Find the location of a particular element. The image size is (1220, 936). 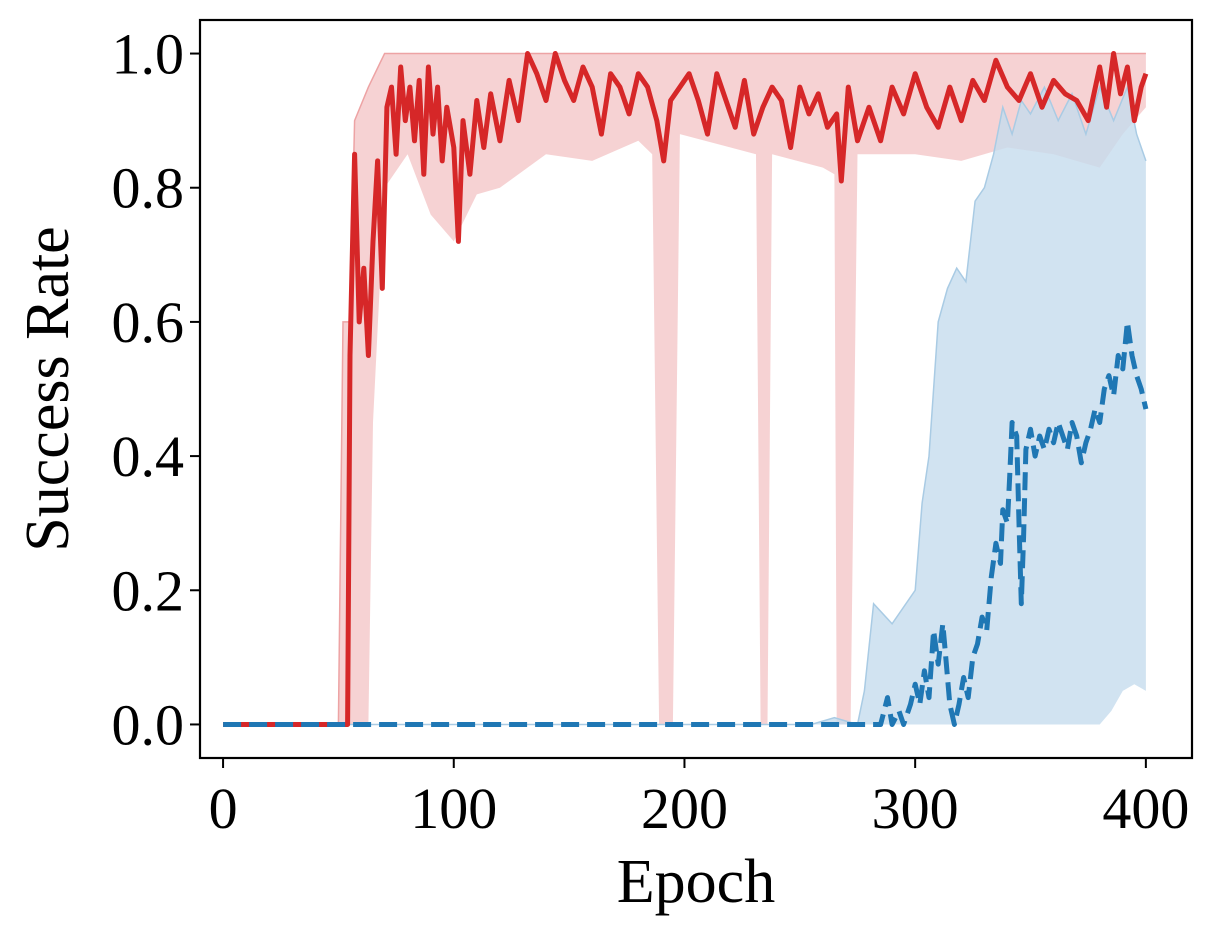

y-axis-label: Success Rate is located at coordinates (48, 388).